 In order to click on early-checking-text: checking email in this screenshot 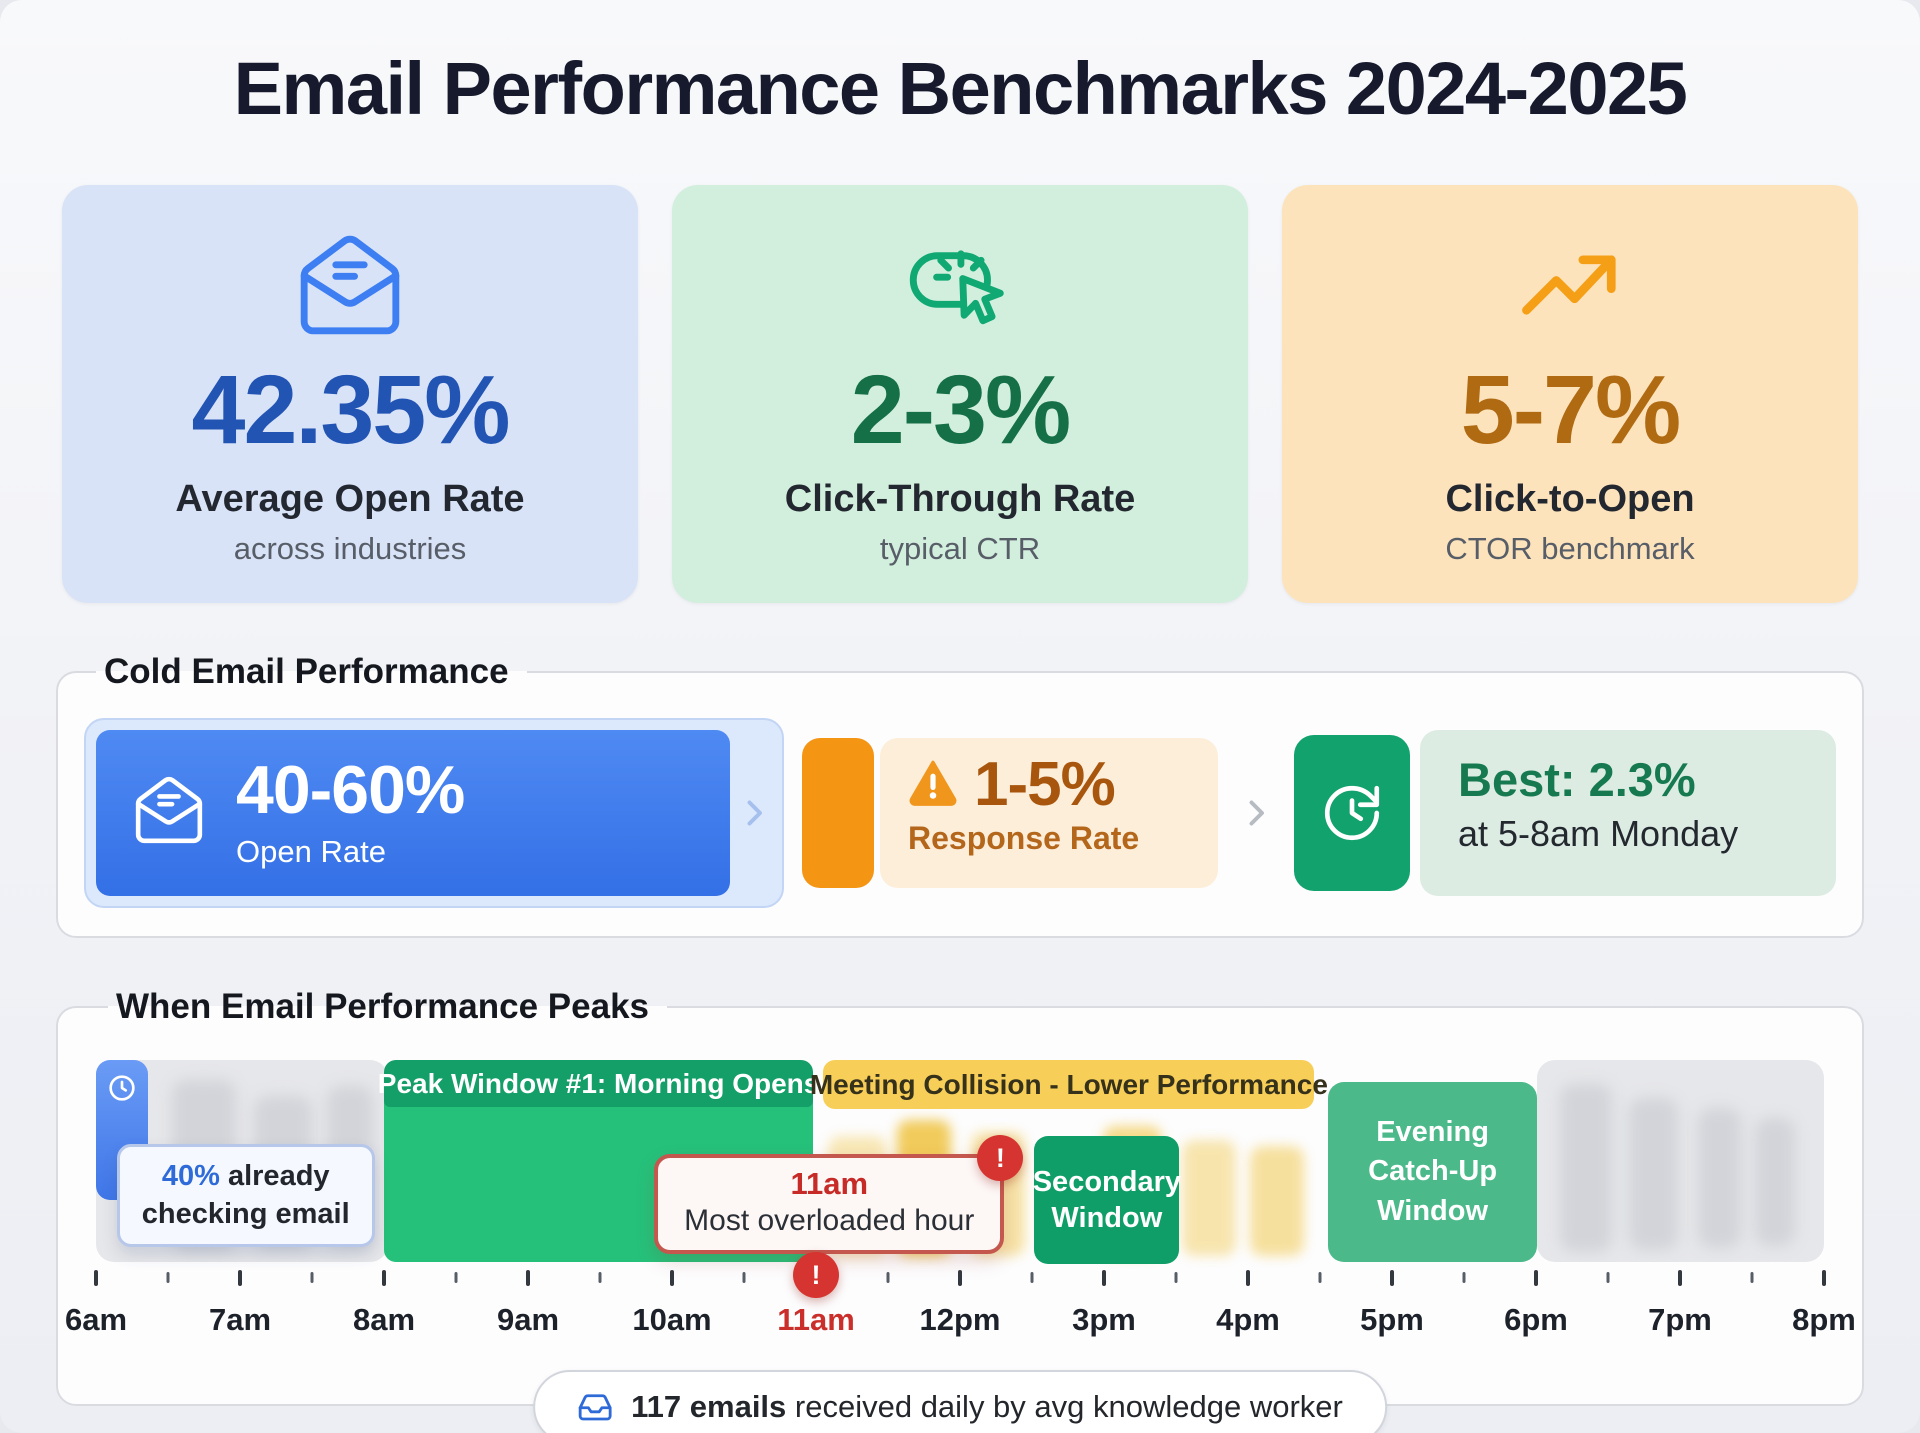, I will do `click(245, 1214)`.